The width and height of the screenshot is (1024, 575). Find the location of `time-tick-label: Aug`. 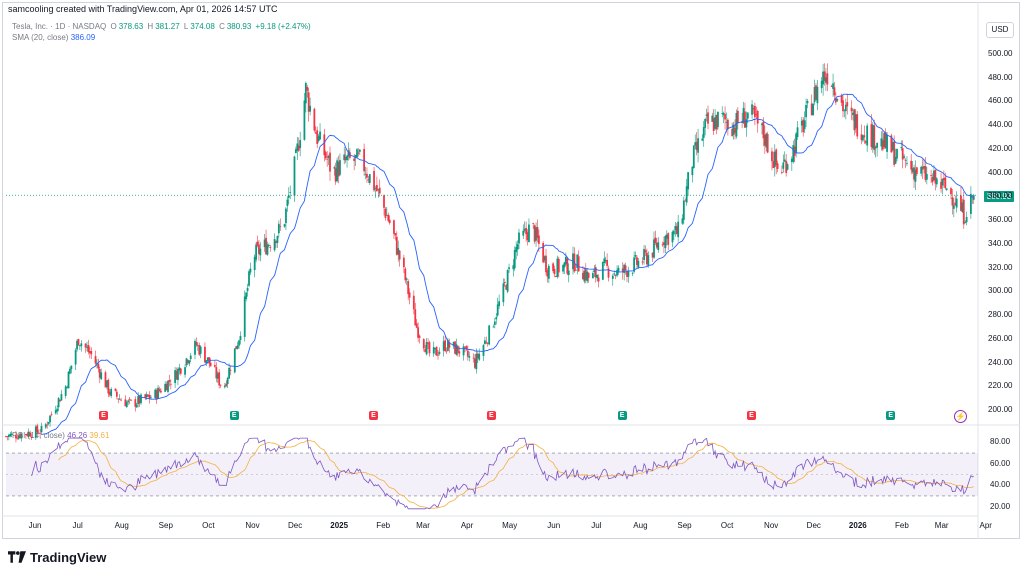

time-tick-label: Aug is located at coordinates (640, 525).